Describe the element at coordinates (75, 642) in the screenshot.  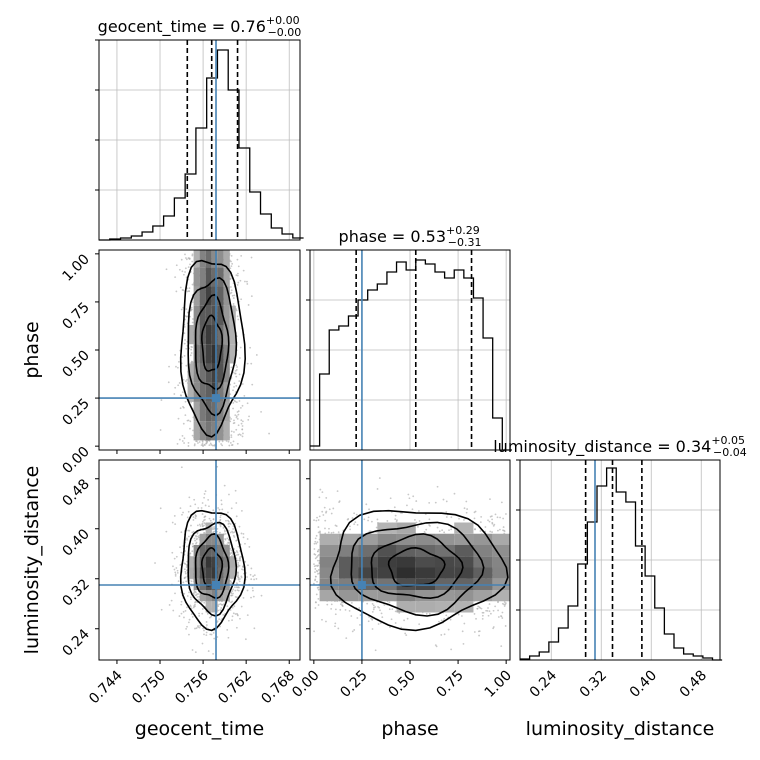
I see `y-tick-label-luminosity_distance: 0.24` at that location.